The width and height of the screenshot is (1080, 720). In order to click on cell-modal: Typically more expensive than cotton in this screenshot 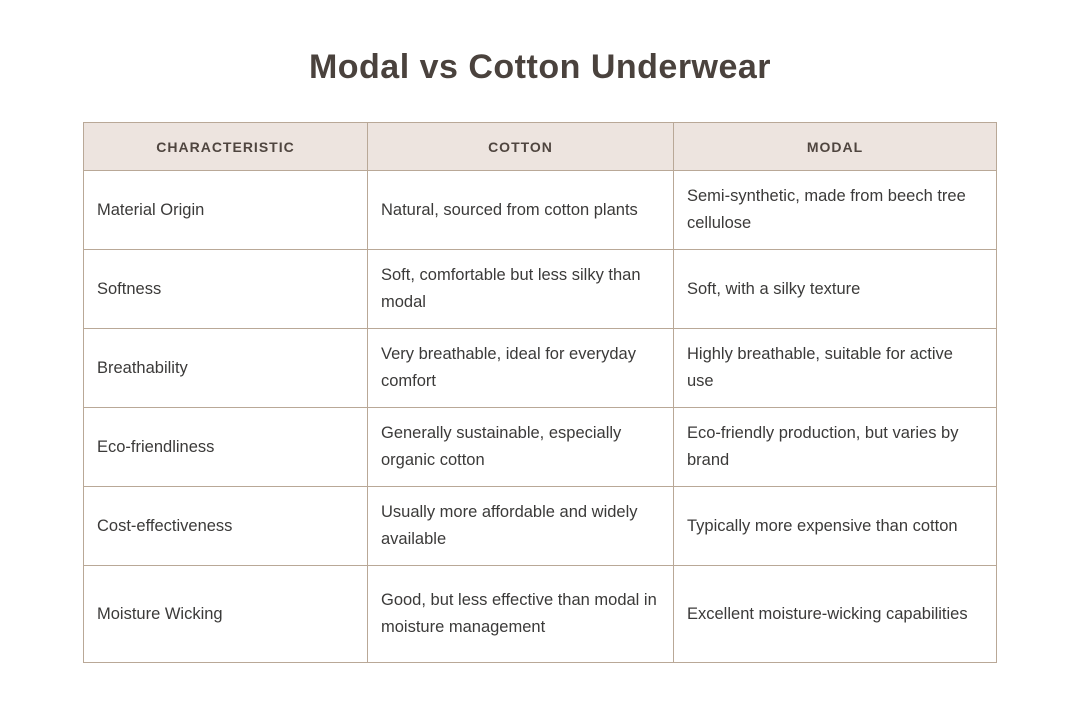, I will do `click(835, 526)`.